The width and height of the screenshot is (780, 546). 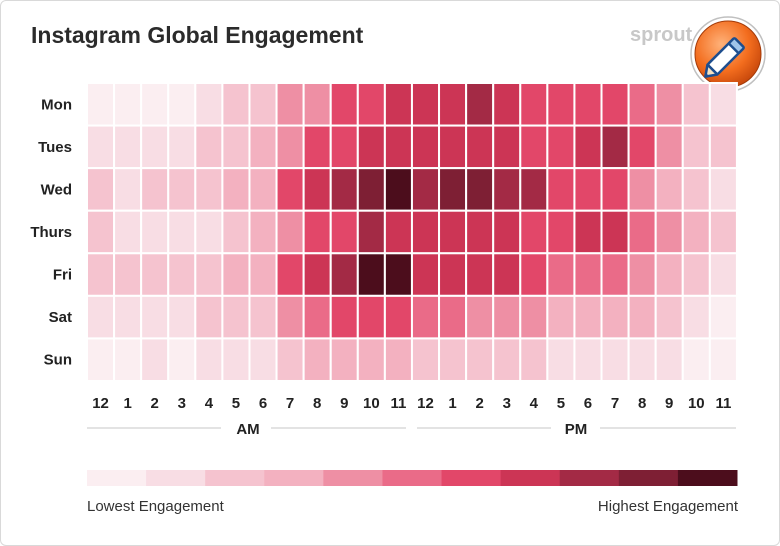 I want to click on column-label: 11, so click(x=723, y=403).